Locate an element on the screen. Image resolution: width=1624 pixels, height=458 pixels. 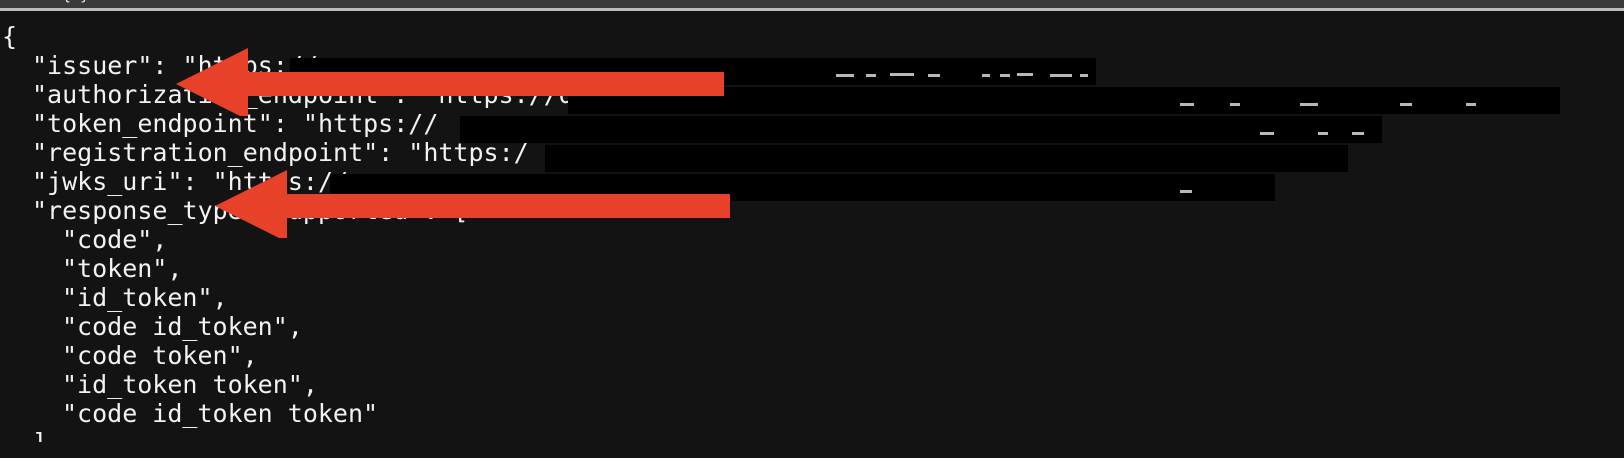
ghost-text-issuer-a is located at coordinates (845, 75).